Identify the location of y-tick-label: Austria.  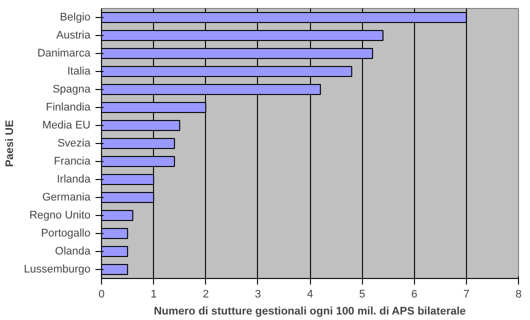
(74, 36).